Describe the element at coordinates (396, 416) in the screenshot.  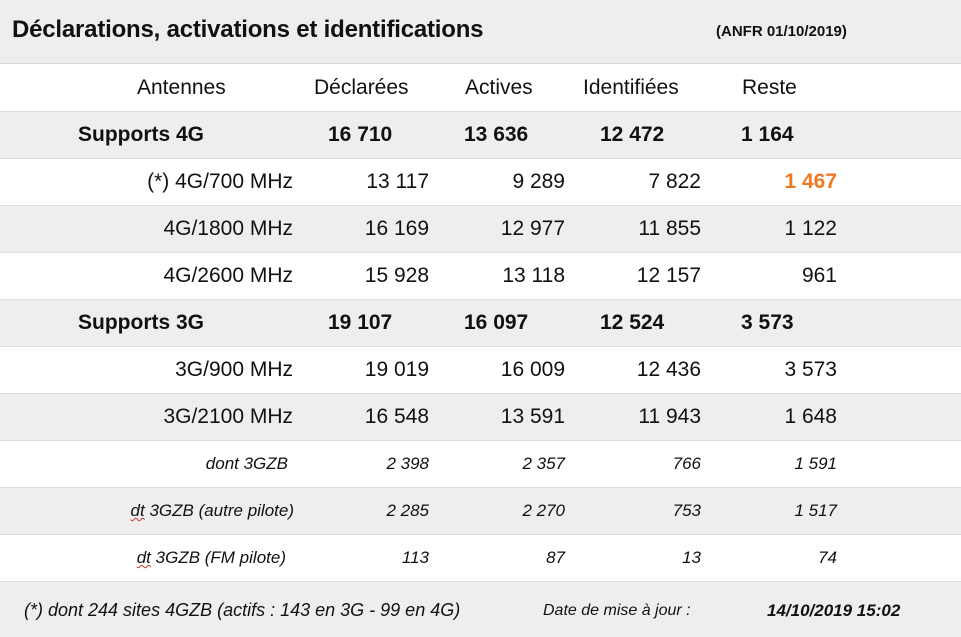
I see `cell-declarees: 16 548` at that location.